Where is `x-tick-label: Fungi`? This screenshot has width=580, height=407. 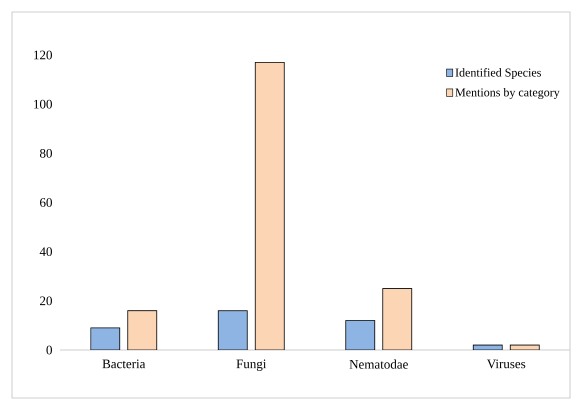
x-tick-label: Fungi is located at coordinates (251, 365).